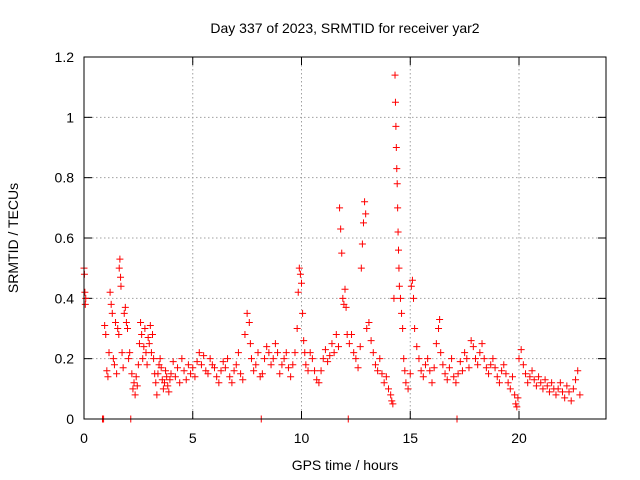 The width and height of the screenshot is (640, 480). What do you see at coordinates (70, 419) in the screenshot?
I see `y-tick-label: 0` at bounding box center [70, 419].